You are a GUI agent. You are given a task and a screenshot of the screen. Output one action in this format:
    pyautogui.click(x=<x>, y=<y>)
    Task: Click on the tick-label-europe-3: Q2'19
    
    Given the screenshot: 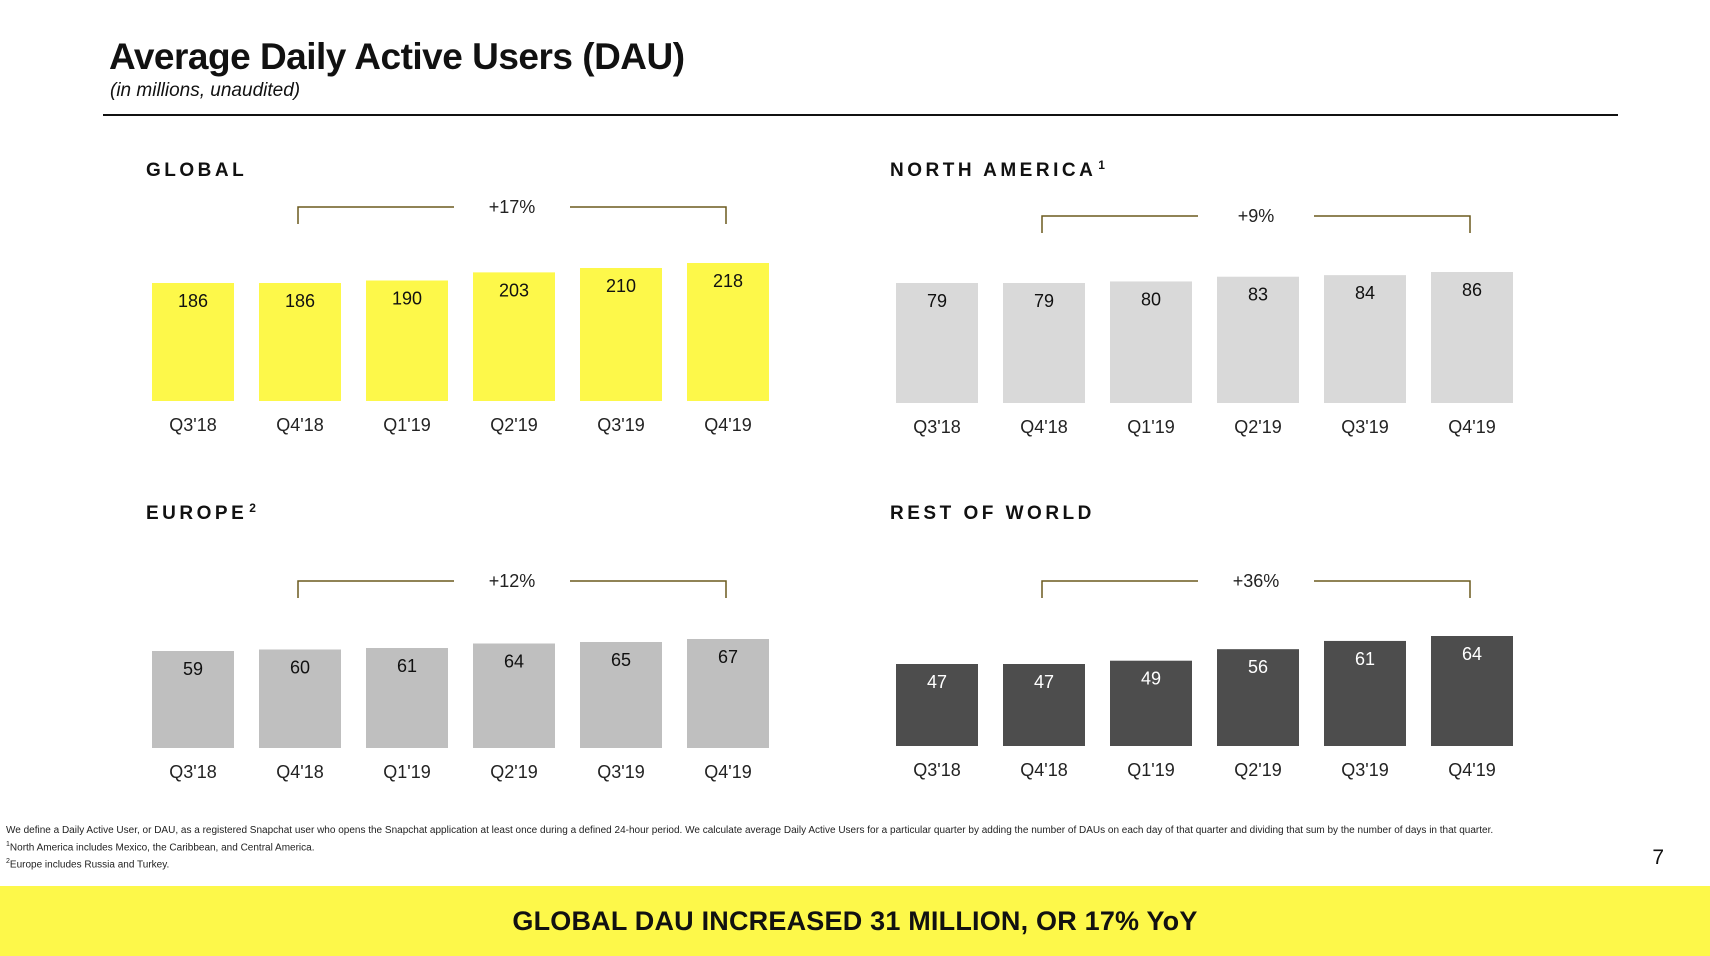 What is the action you would take?
    pyautogui.click(x=513, y=772)
    